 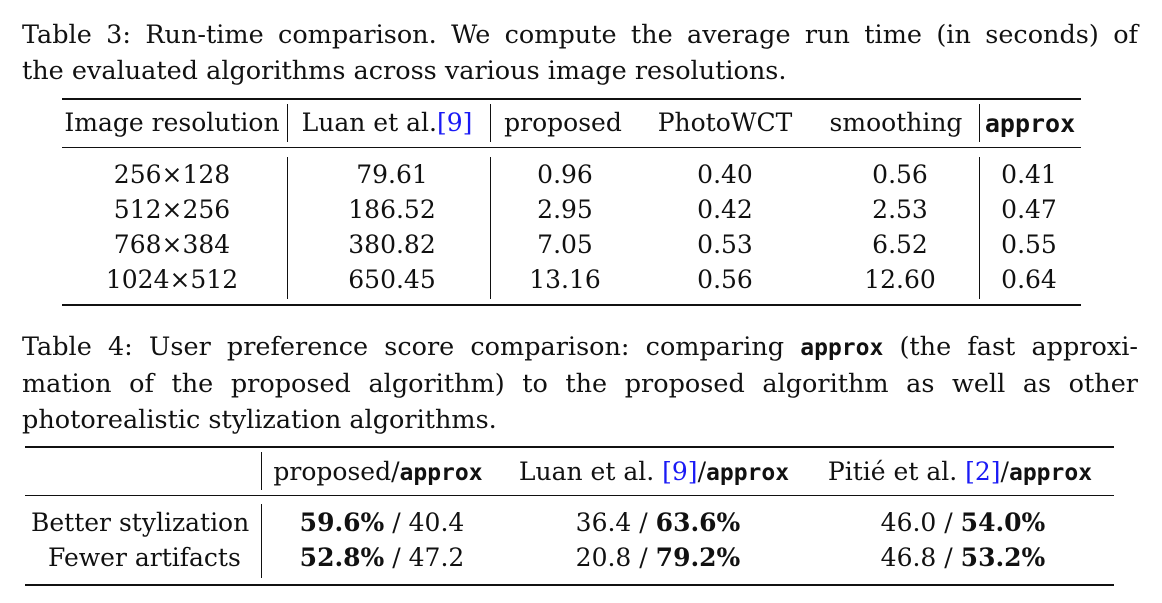 What do you see at coordinates (392, 174) in the screenshot?
I see `table3-cell-luan: 79.61` at bounding box center [392, 174].